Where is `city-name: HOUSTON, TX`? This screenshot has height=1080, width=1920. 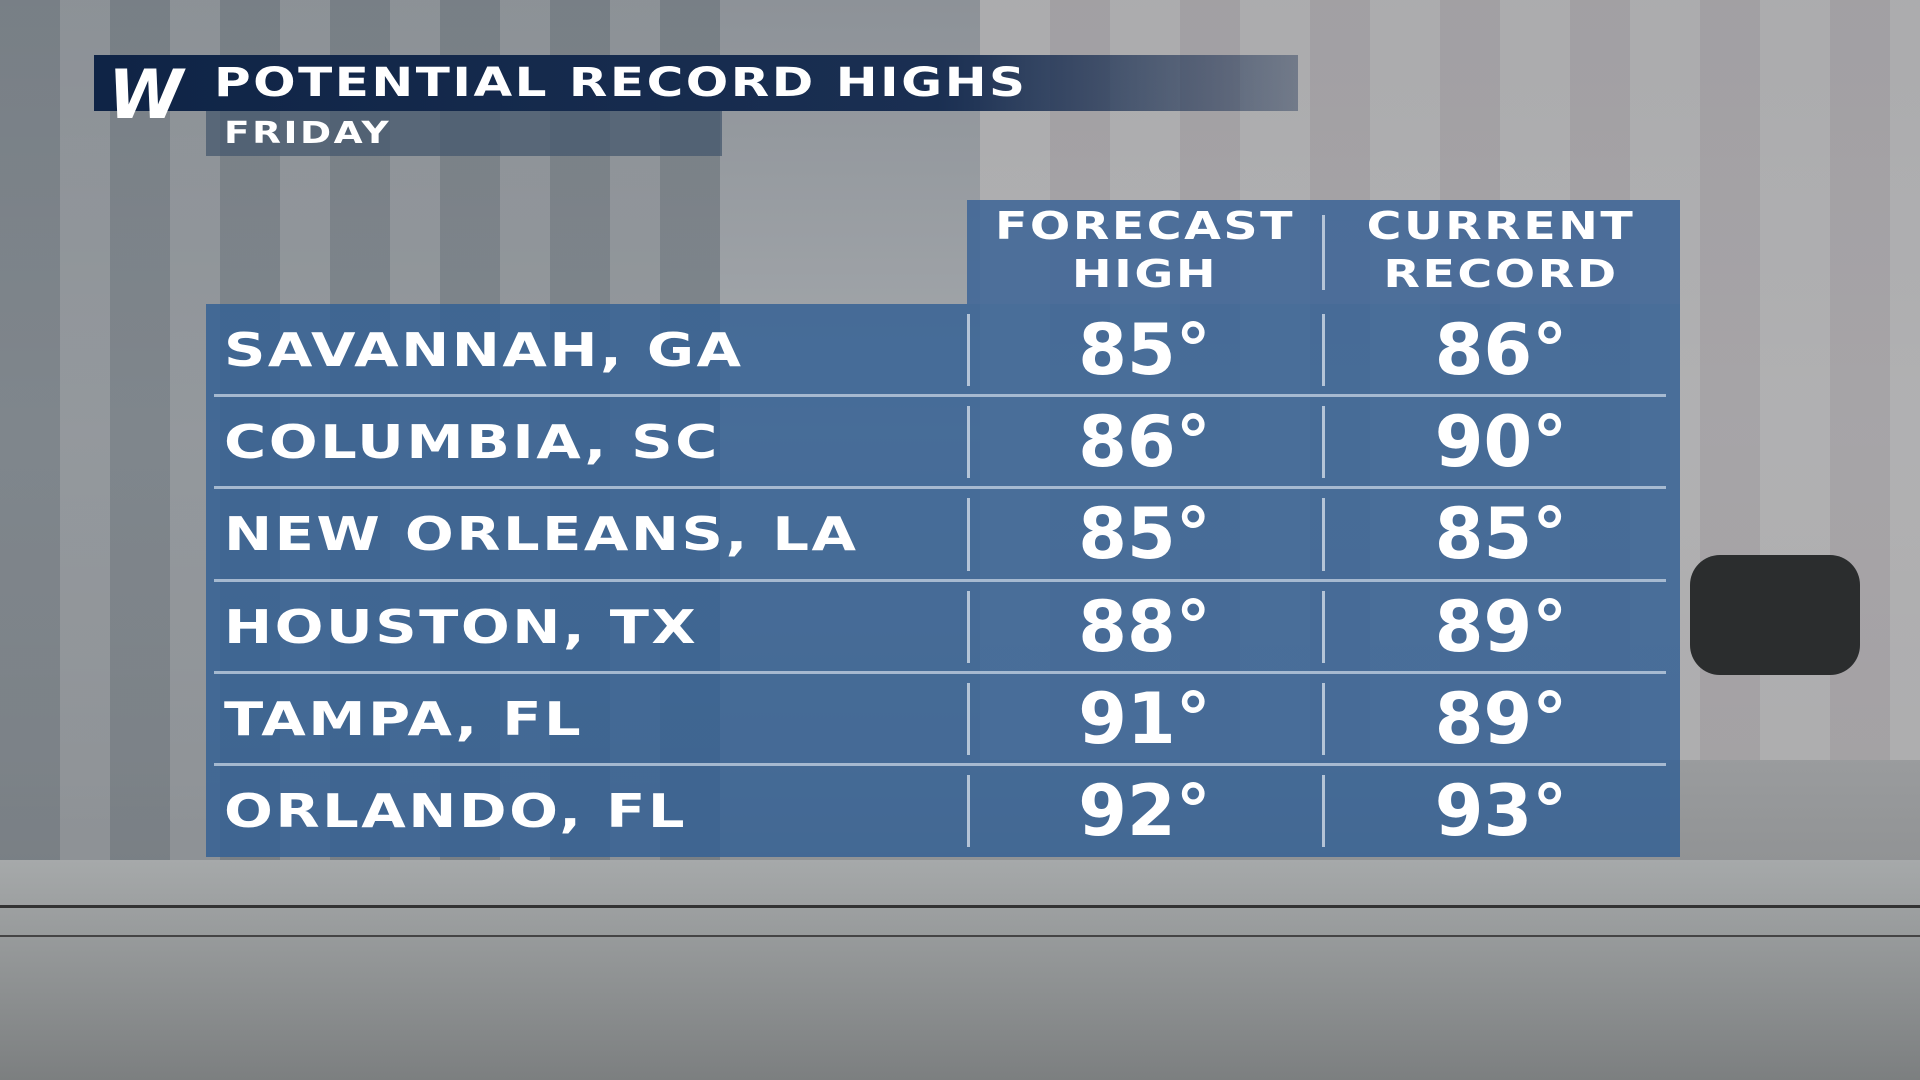
city-name: HOUSTON, TX is located at coordinates (461, 626).